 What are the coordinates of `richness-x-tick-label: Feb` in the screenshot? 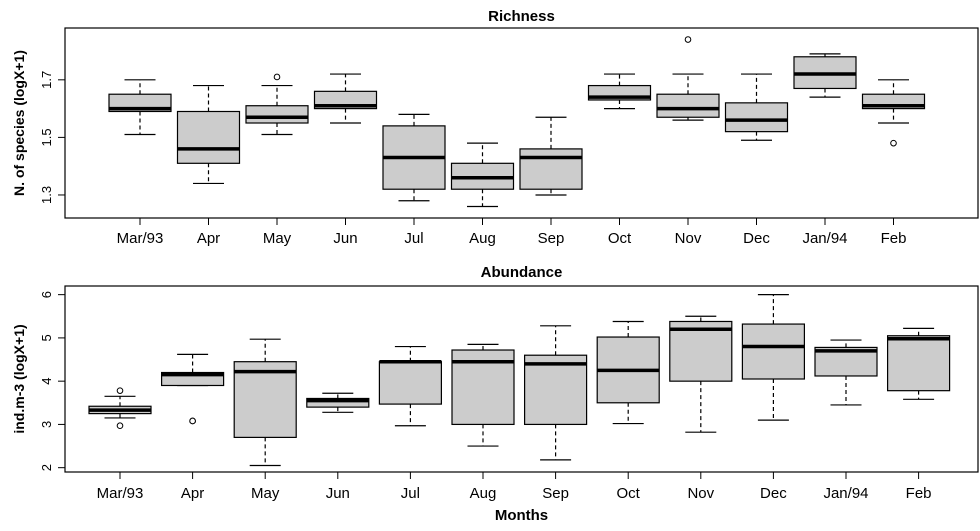 It's located at (894, 238).